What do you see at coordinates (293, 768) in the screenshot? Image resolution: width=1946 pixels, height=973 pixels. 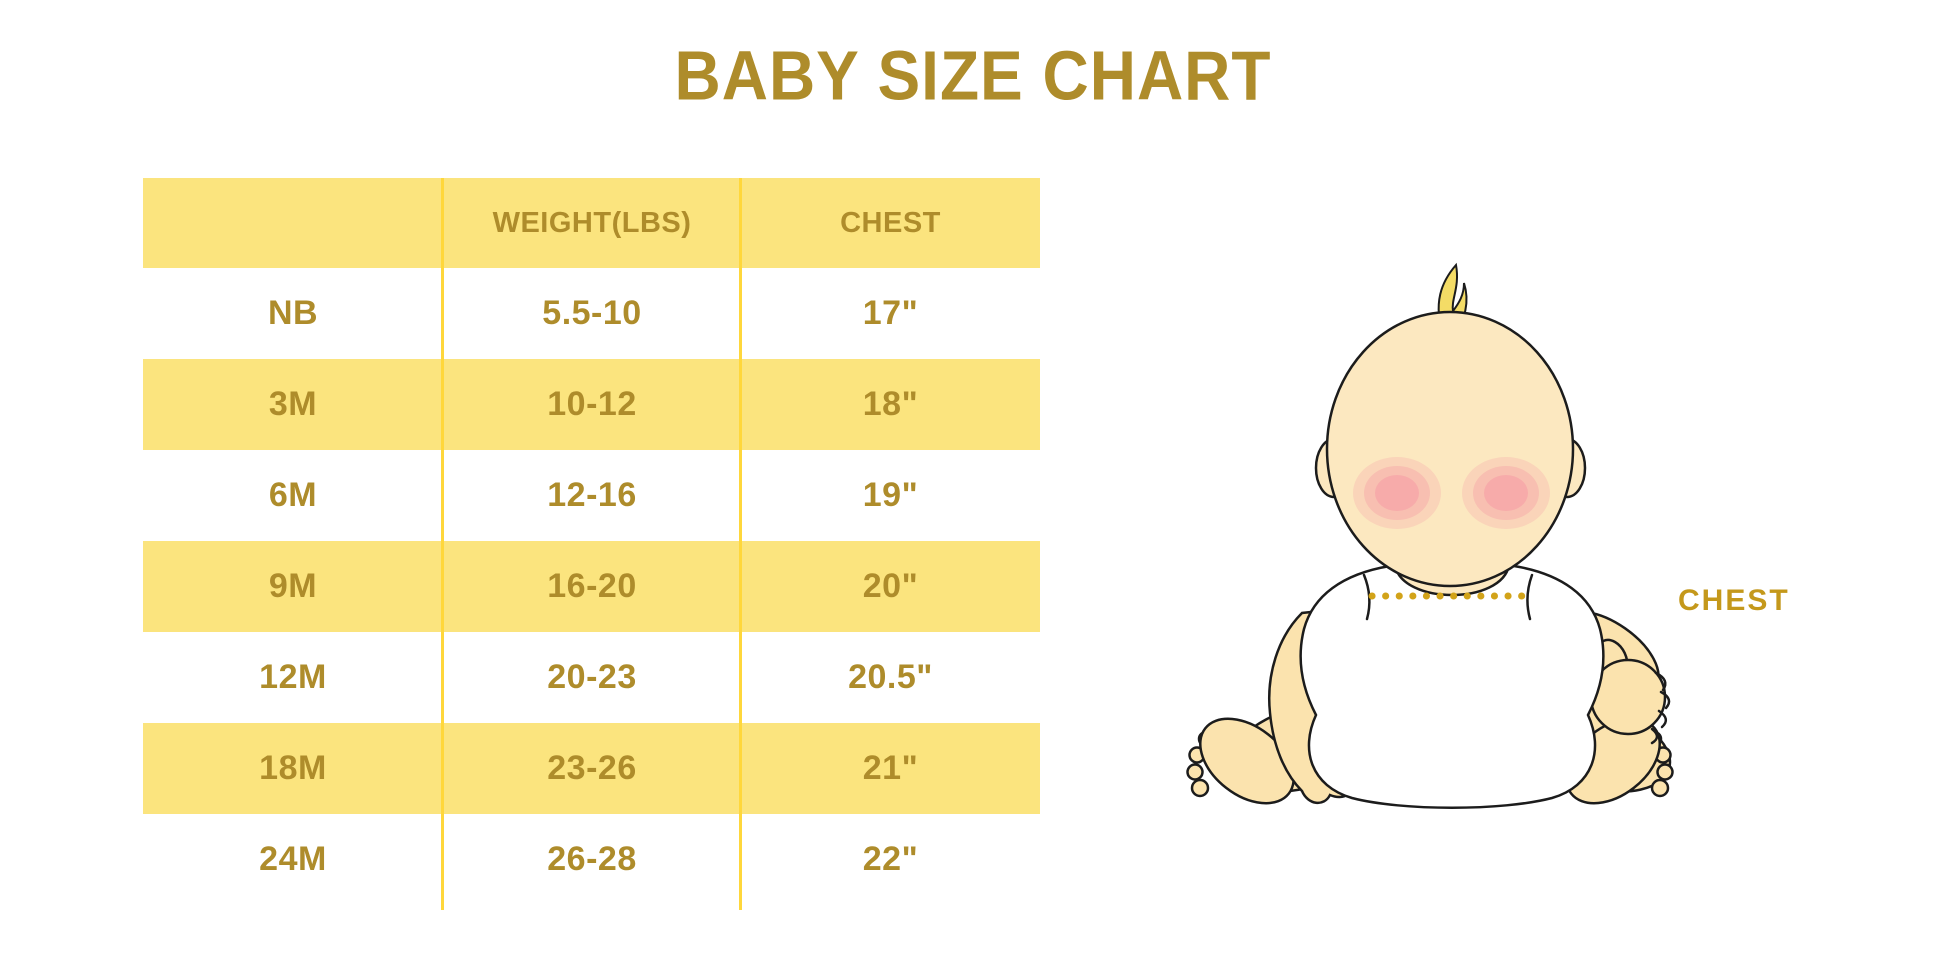 I see `size-cell: 18M` at bounding box center [293, 768].